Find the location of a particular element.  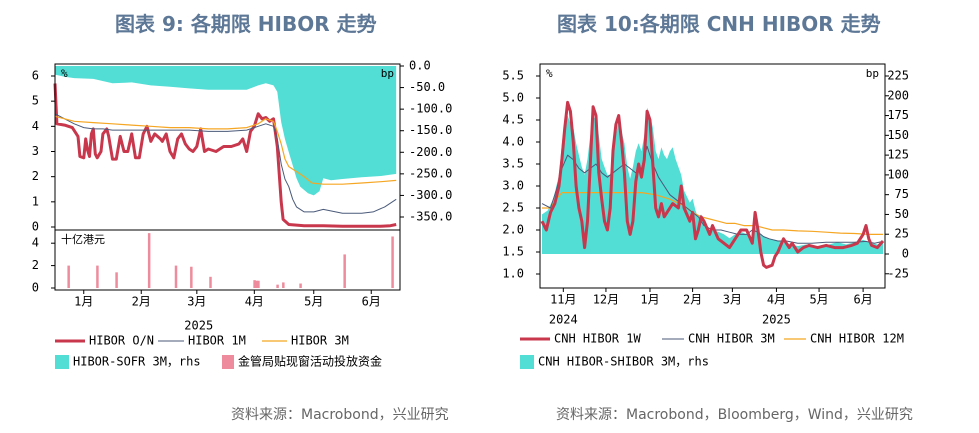

right-y-tick-label: -200.0 is located at coordinates (430, 152).